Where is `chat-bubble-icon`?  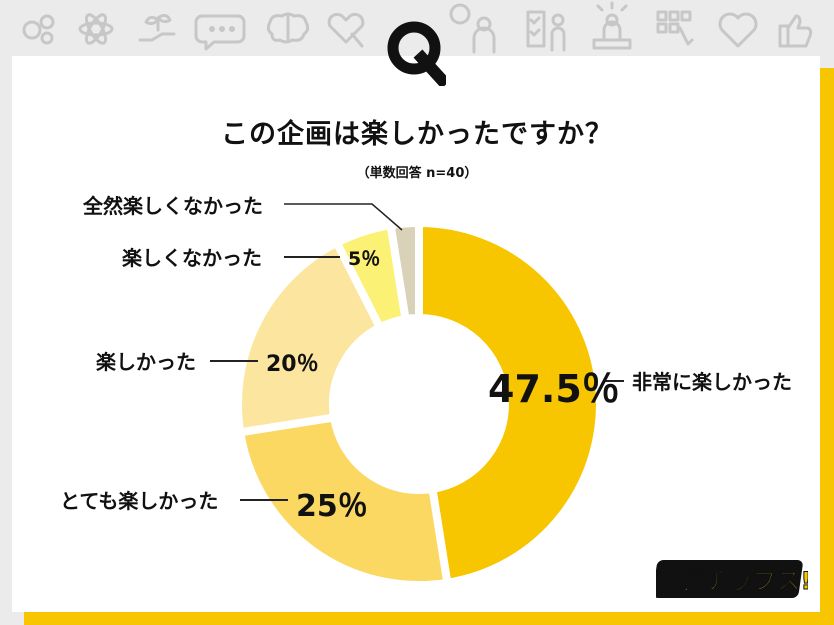
chat-bubble-icon is located at coordinates (220, 32).